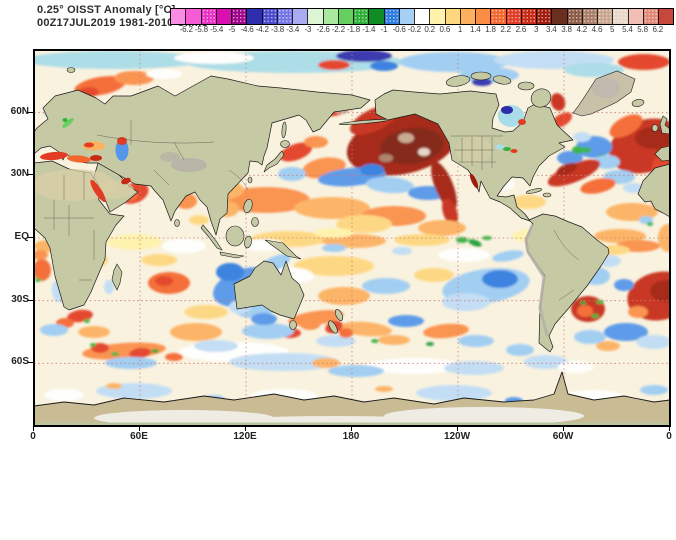  Describe the element at coordinates (457, 436) in the screenshot. I see `lon-label-4: 120W` at that location.